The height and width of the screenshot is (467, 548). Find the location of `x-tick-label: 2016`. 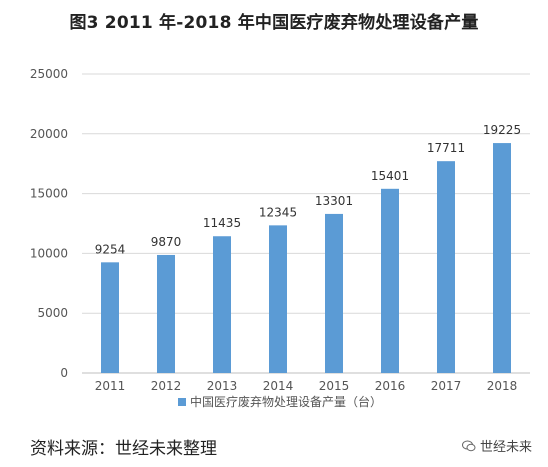

x-tick-label: 2016 is located at coordinates (390, 386).